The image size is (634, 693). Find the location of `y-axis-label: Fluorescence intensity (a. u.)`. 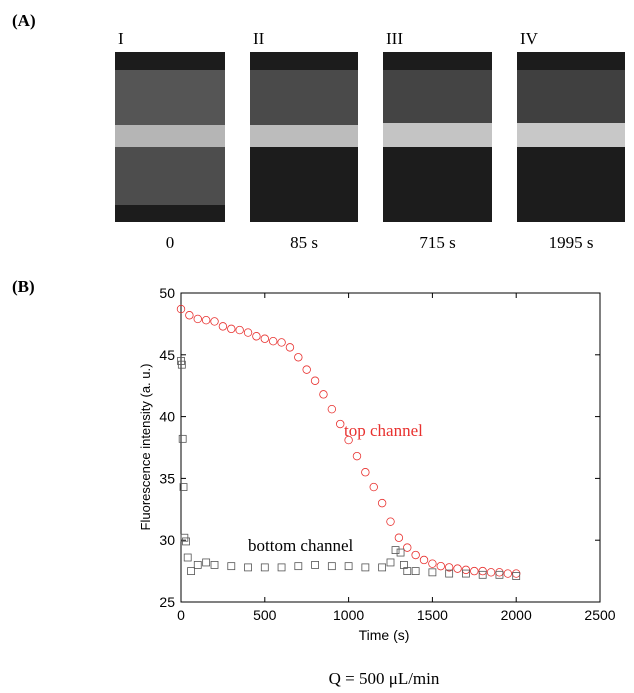

y-axis-label: Fluorescence intensity (a. u.) is located at coordinates (145, 447).